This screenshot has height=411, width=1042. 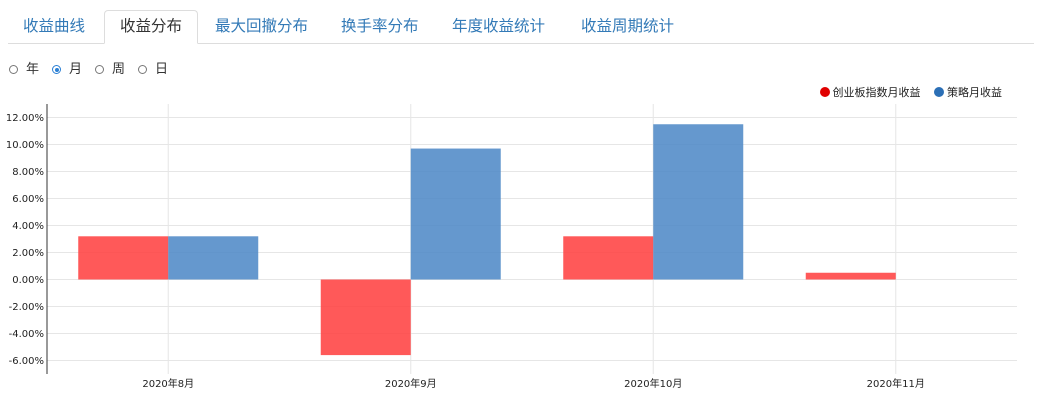 What do you see at coordinates (974, 92) in the screenshot?
I see `legend-label: 策略月收益` at bounding box center [974, 92].